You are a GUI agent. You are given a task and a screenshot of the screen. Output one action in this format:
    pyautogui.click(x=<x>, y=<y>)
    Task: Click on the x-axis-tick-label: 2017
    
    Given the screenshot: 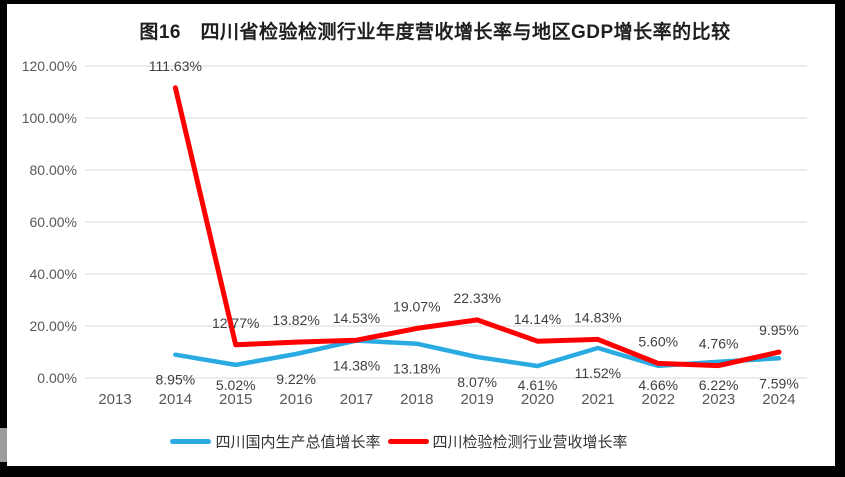 What is the action you would take?
    pyautogui.click(x=356, y=399)
    